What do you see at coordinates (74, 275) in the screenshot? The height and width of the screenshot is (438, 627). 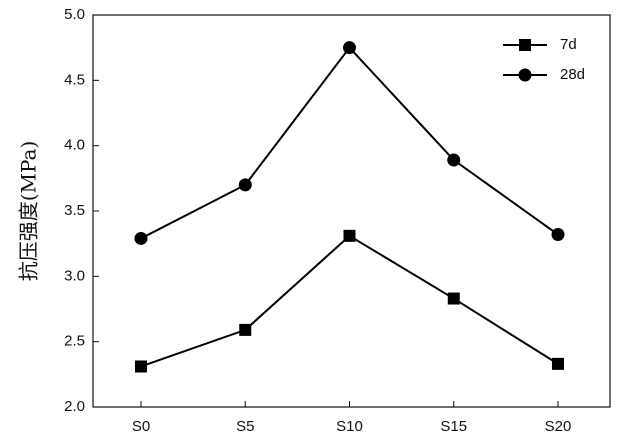 I see `y-tick-label: 3.0` at bounding box center [74, 275].